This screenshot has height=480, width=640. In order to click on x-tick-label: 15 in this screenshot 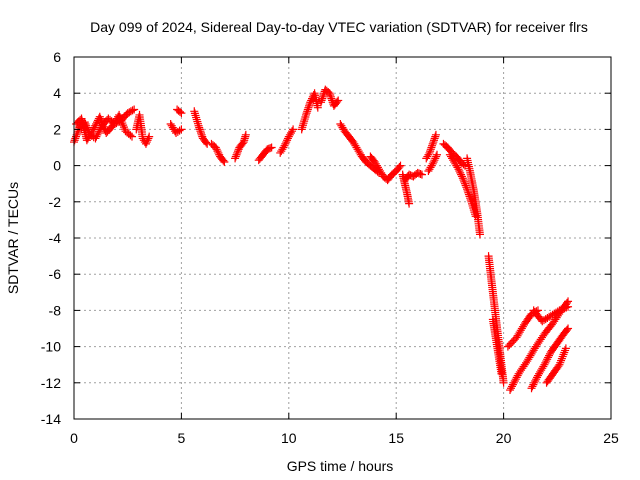, I will do `click(396, 438)`.